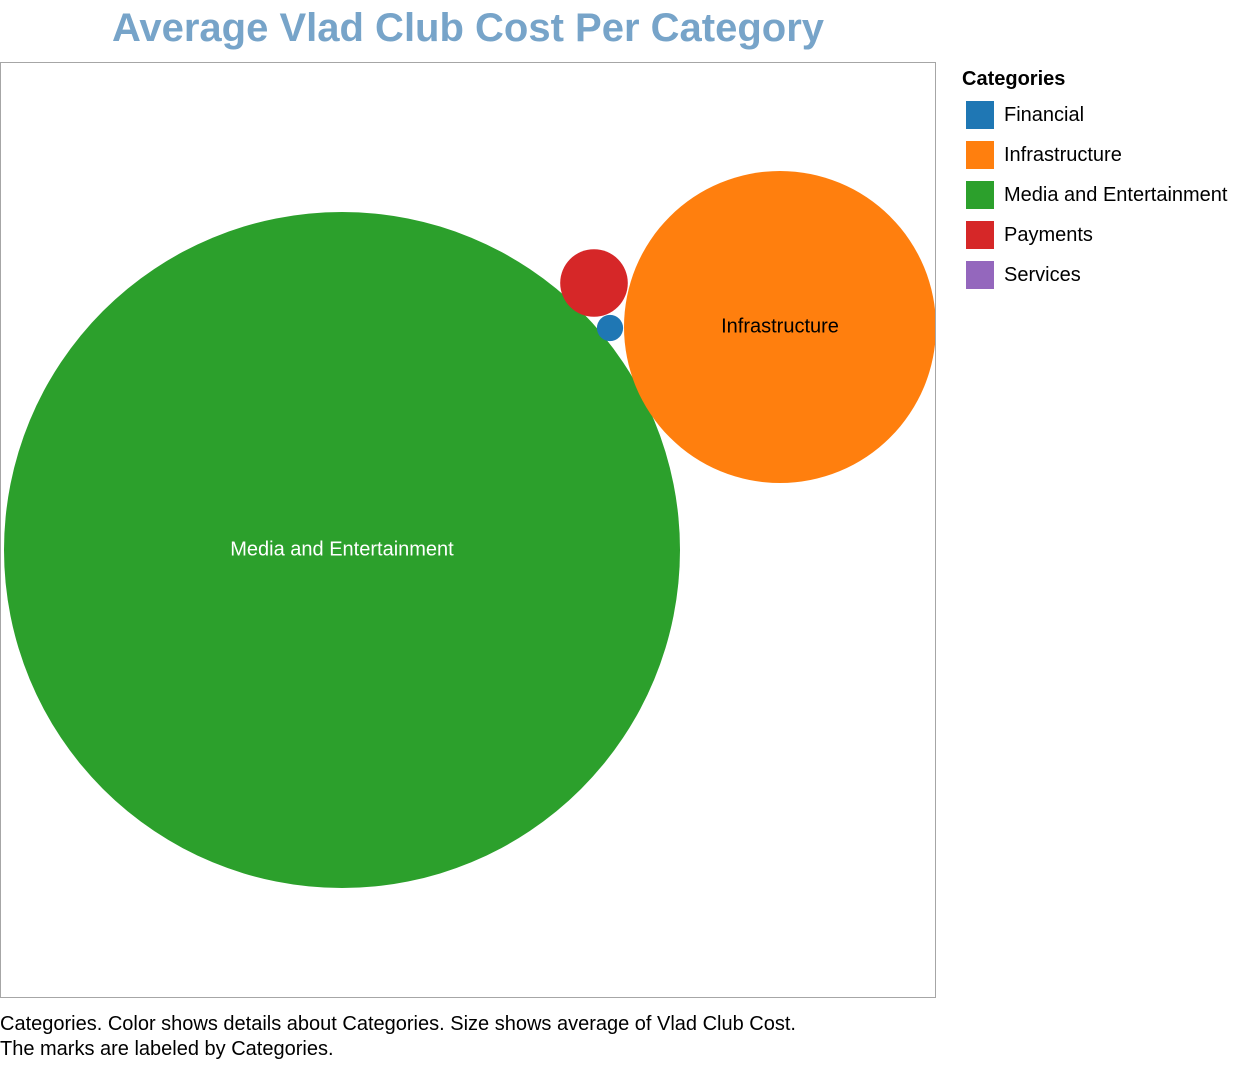  Describe the element at coordinates (1108, 115) in the screenshot. I see `legend-item: Financial` at that location.